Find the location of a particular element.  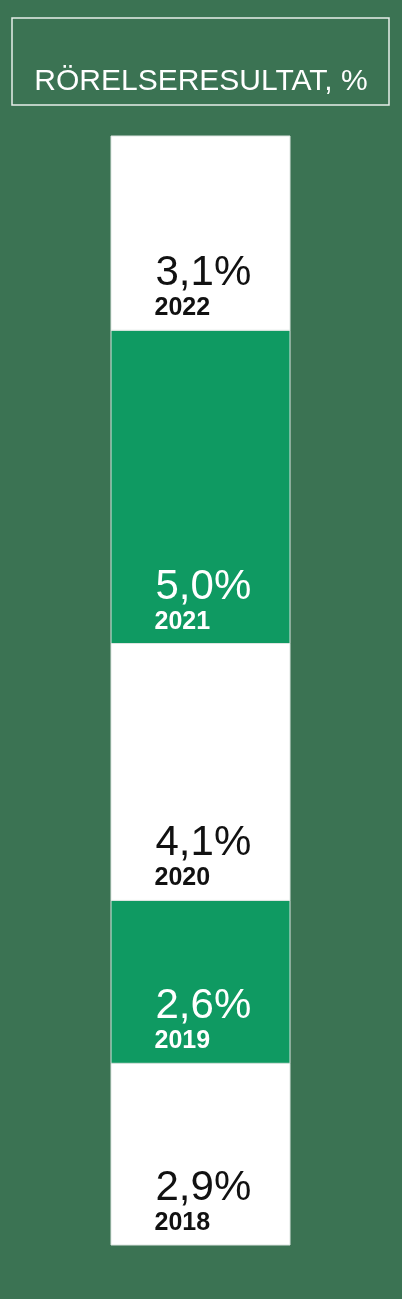

data-label: 2,9% is located at coordinates (203, 1185).